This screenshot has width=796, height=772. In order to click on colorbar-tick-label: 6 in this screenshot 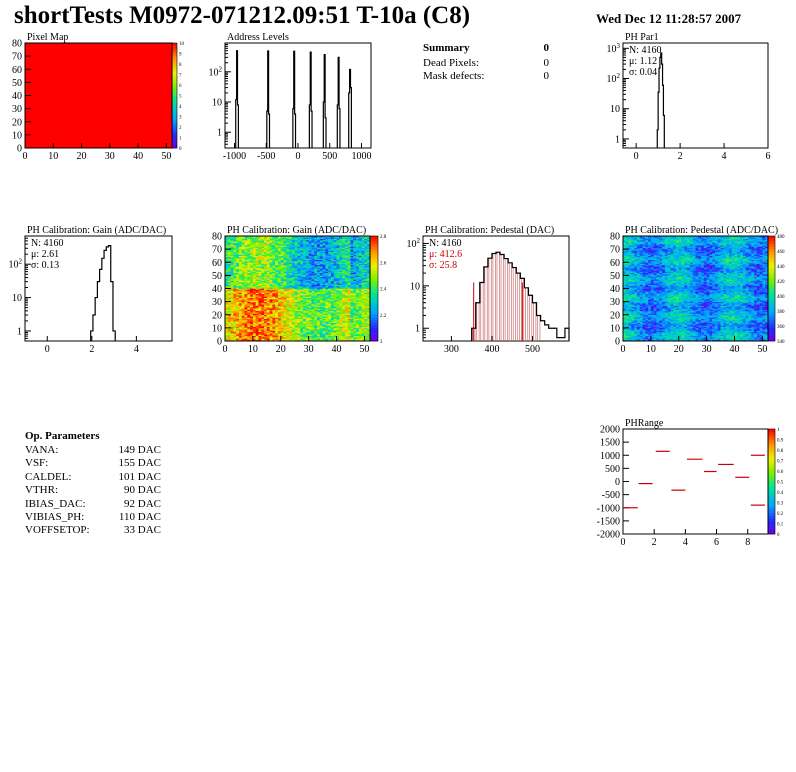, I will do `click(180, 86)`.